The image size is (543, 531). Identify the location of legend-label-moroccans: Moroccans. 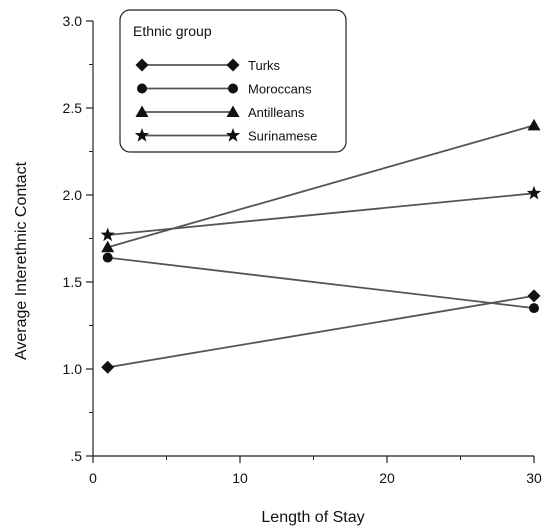
(280, 89).